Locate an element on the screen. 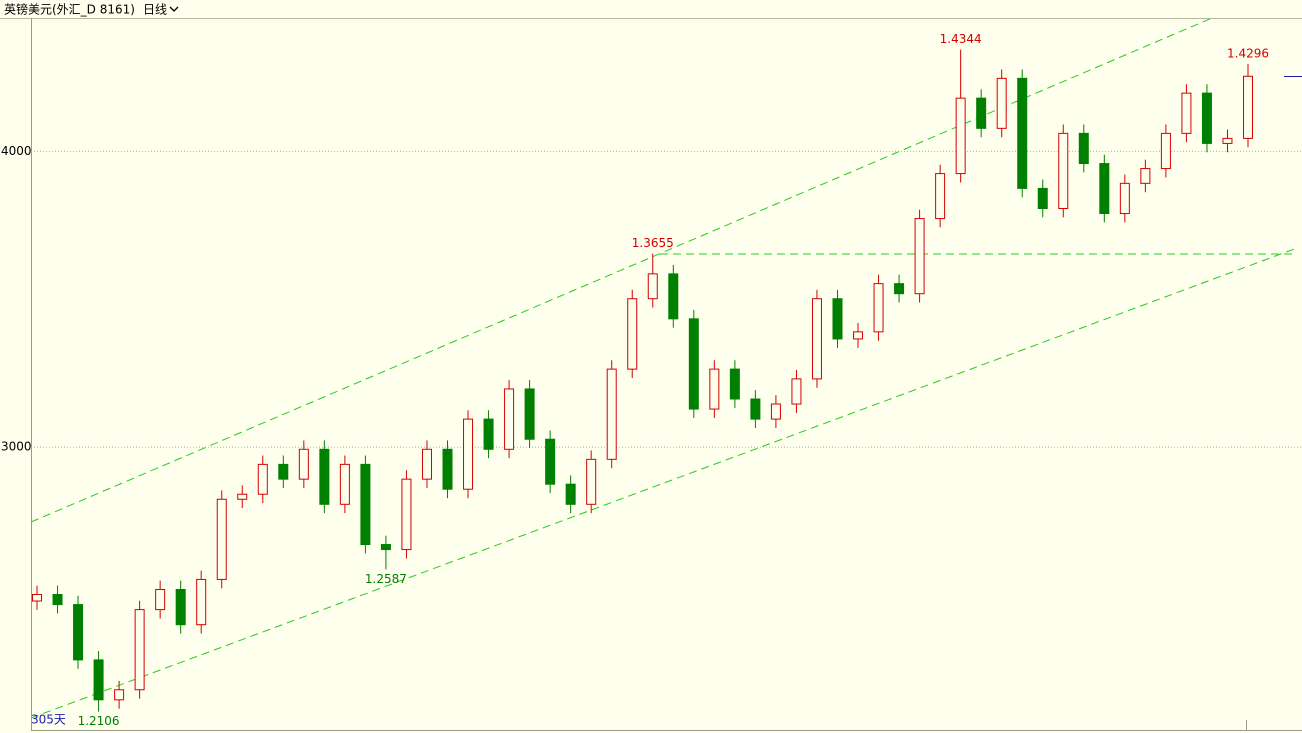 The width and height of the screenshot is (1302, 733). chart-title: 英镑美元(外汇_D 8161) is located at coordinates (69, 9).